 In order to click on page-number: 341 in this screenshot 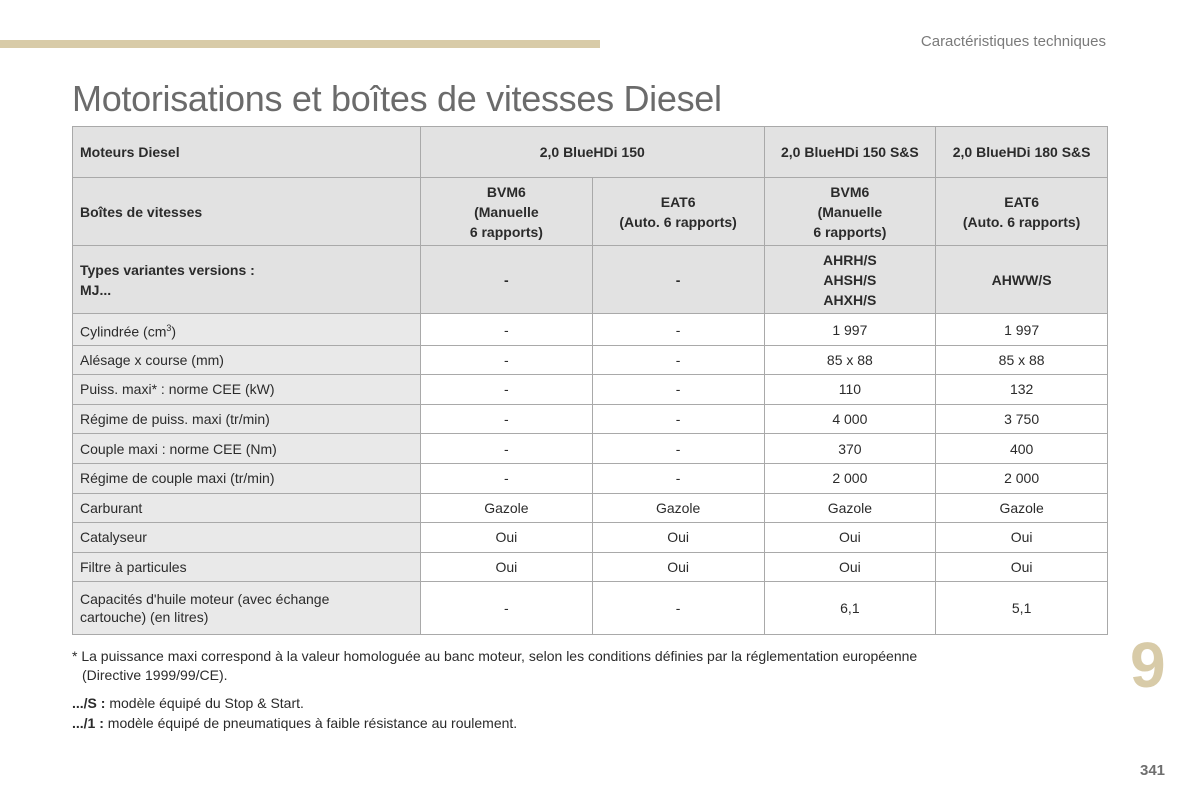, I will do `click(1153, 770)`.